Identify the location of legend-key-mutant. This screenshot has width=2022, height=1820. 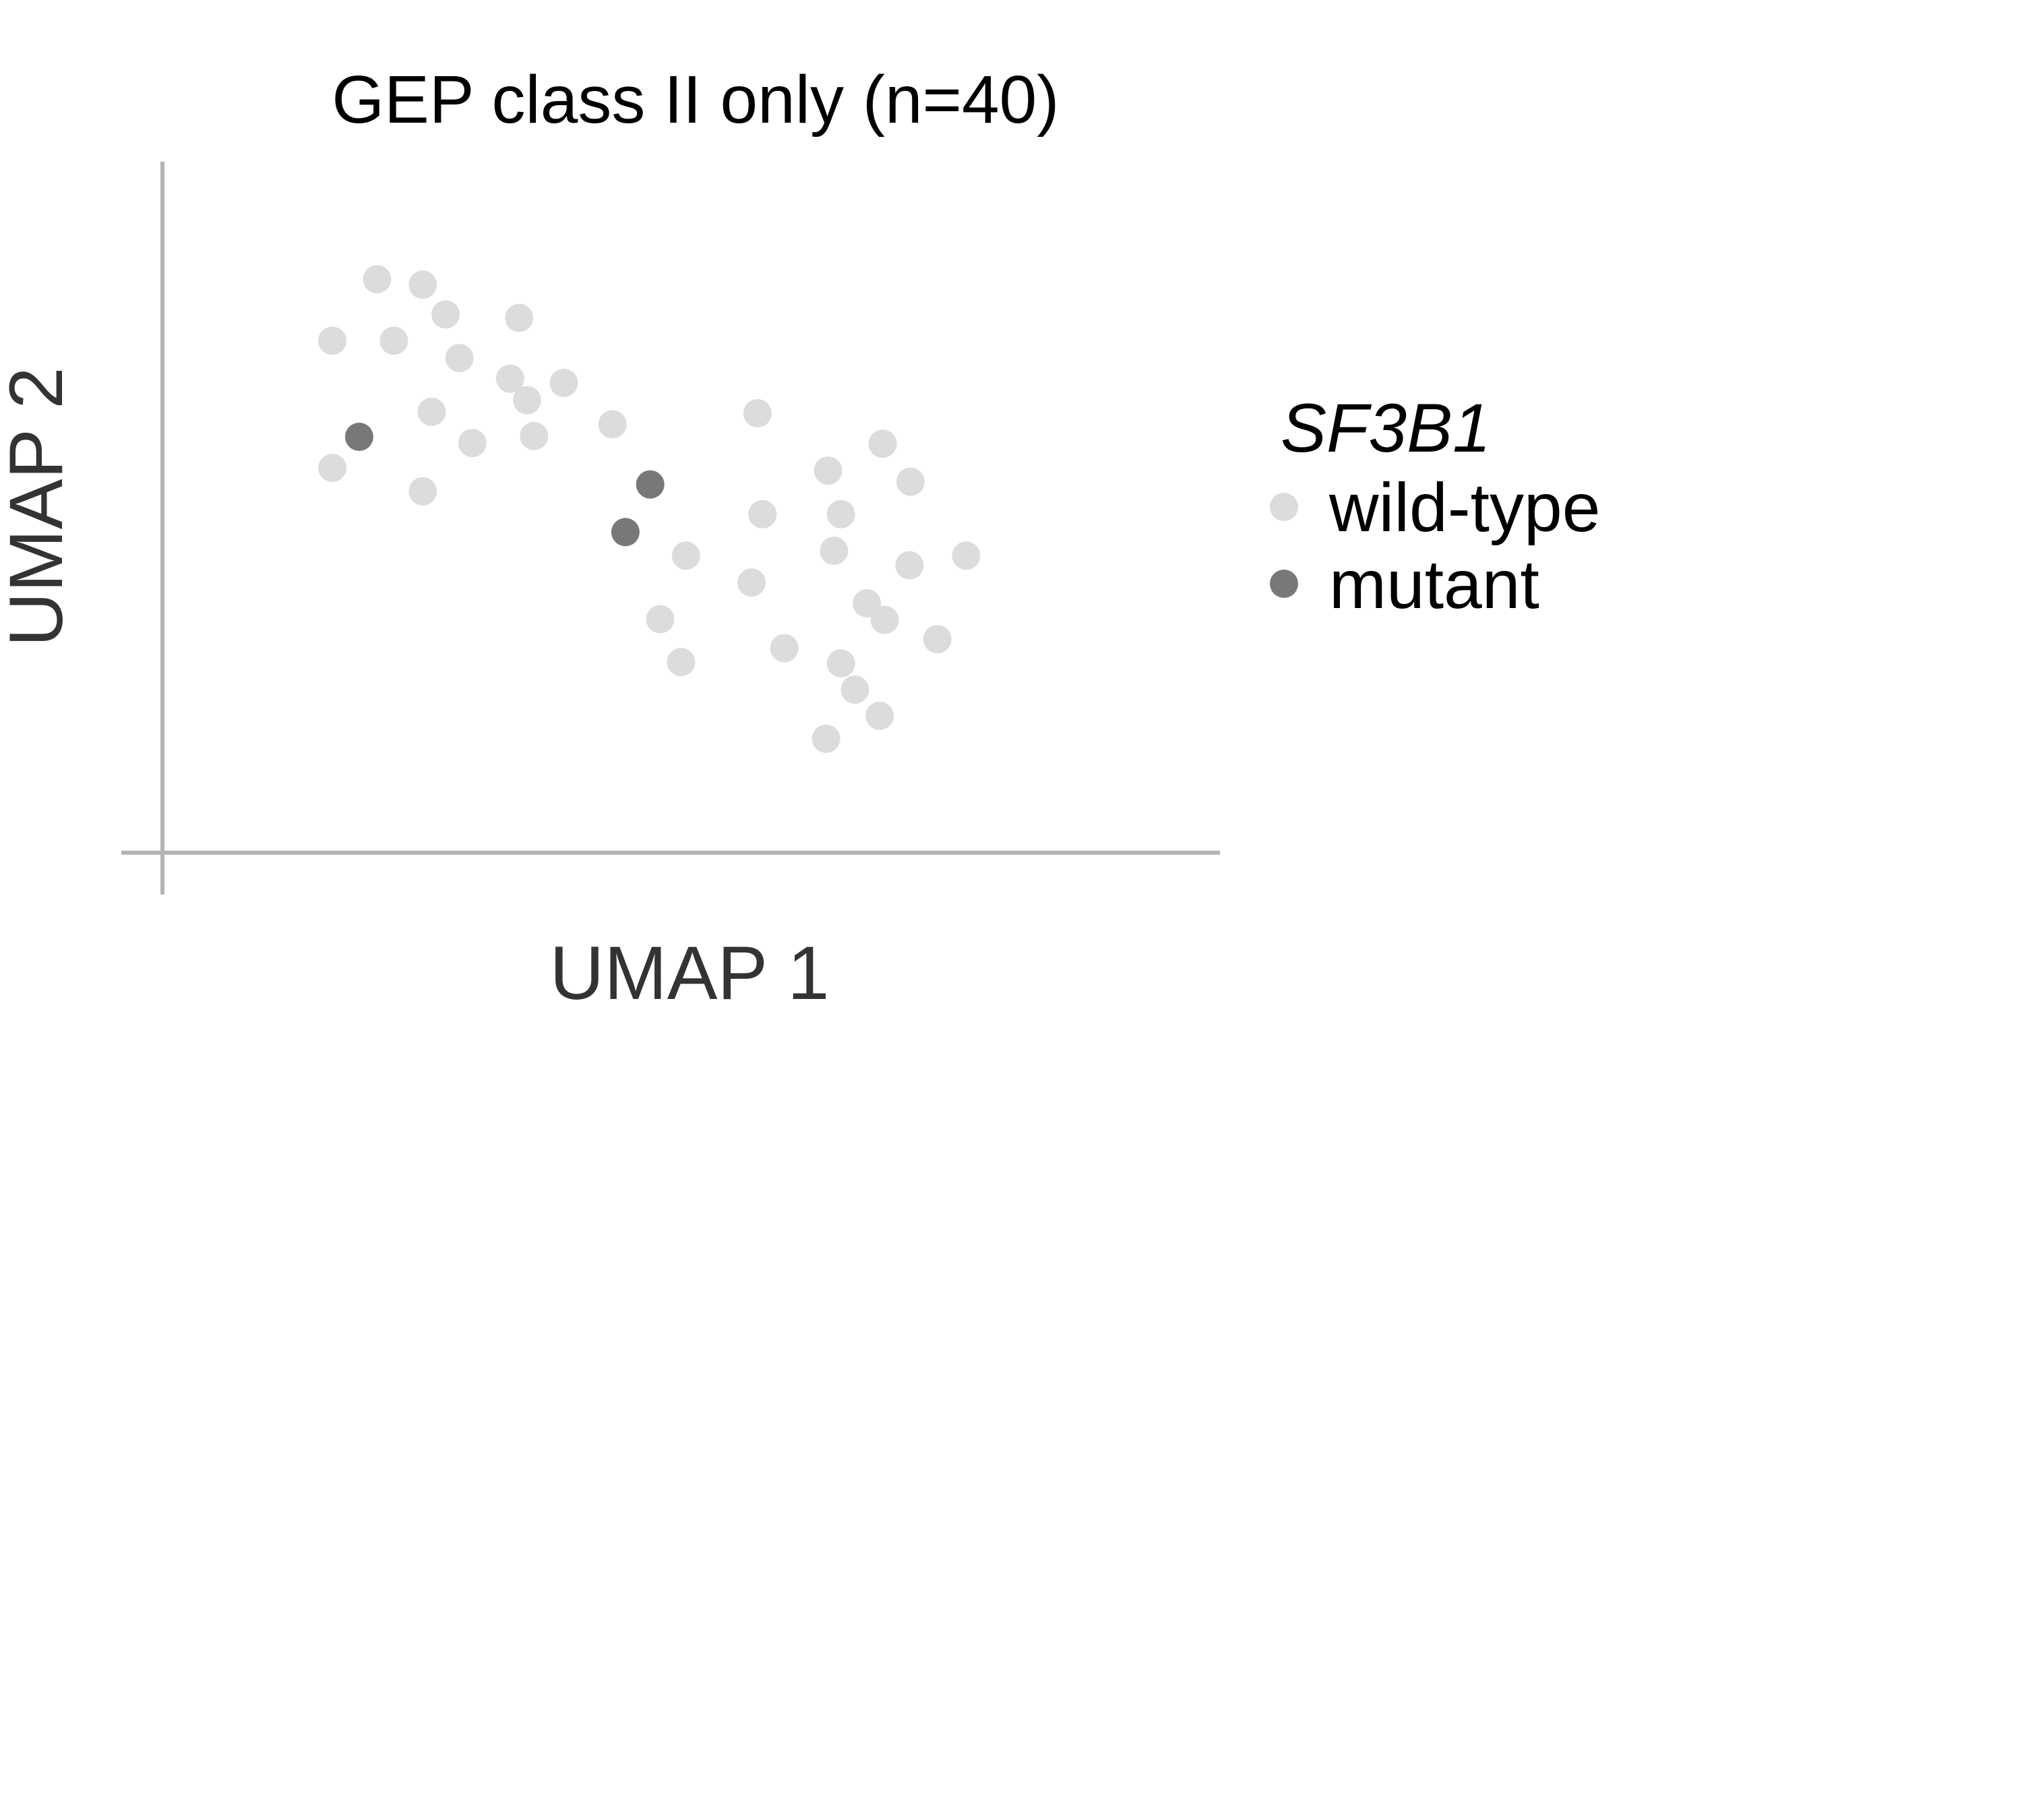
(1284, 584).